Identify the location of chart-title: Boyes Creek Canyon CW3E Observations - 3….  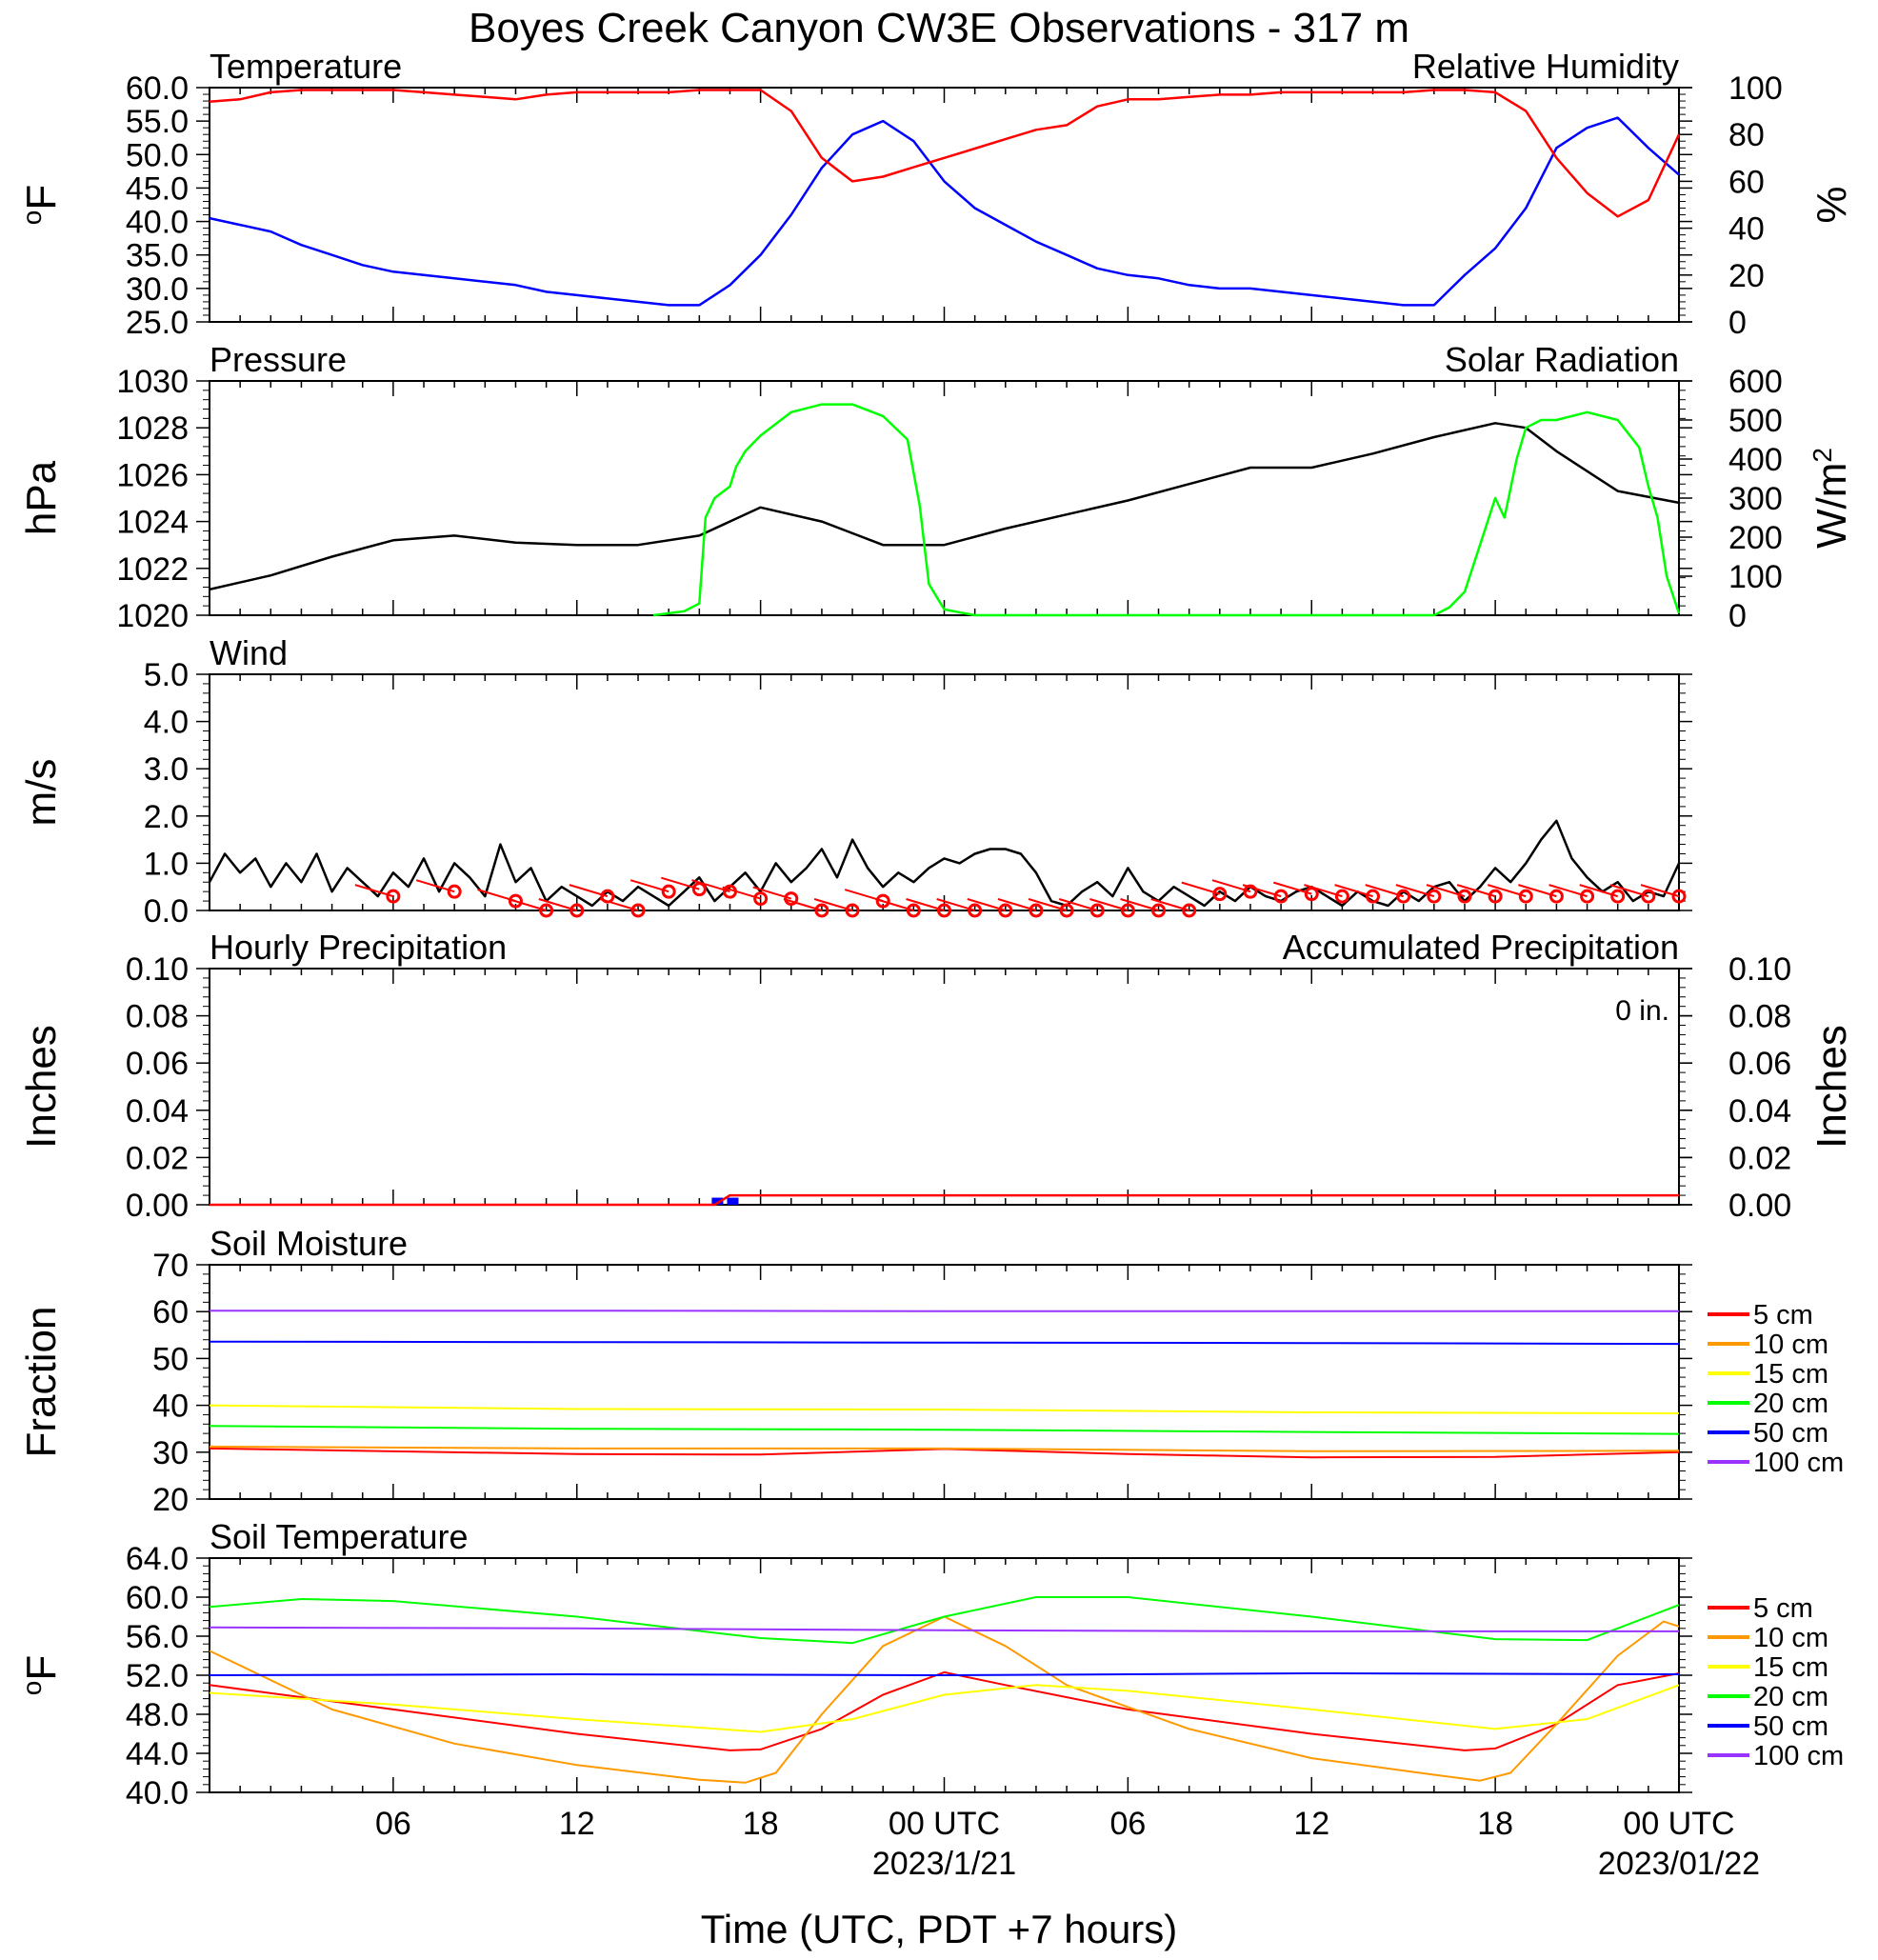
(939, 28).